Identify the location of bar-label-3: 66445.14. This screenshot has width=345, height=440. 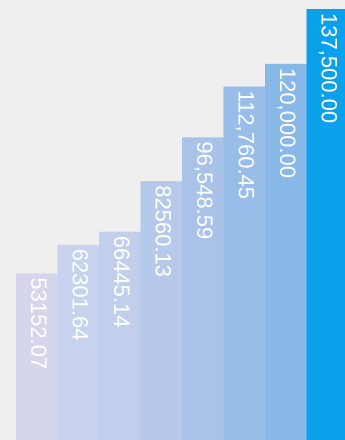
(121, 282).